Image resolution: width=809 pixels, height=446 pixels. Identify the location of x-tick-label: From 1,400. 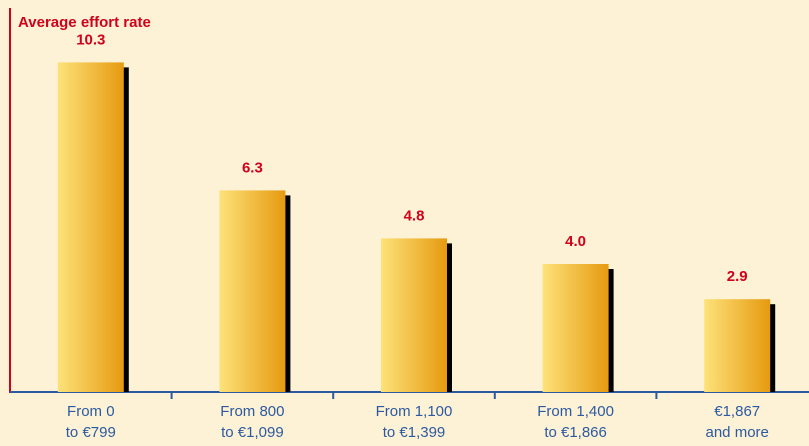
(575, 411).